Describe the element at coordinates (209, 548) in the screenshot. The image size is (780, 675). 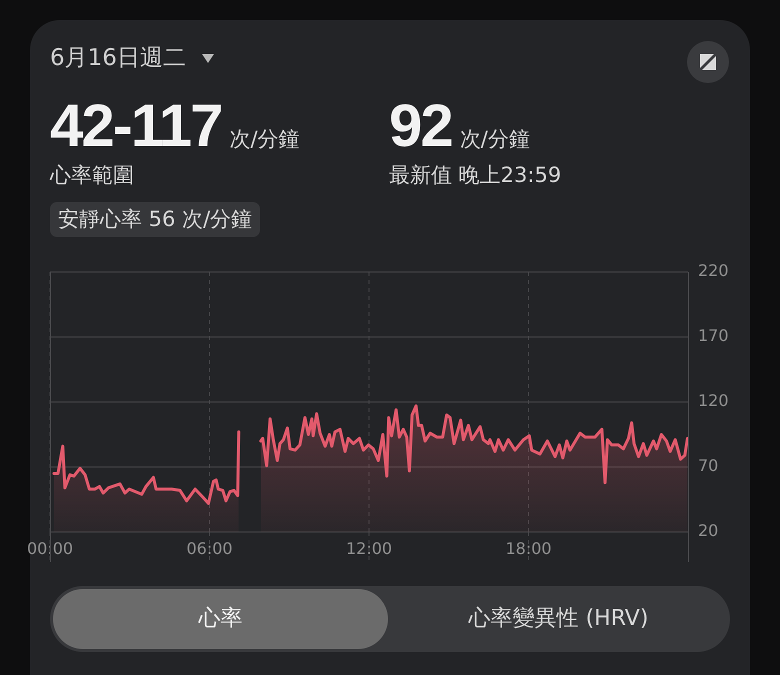
I see `x-tick-label: 06:00` at that location.